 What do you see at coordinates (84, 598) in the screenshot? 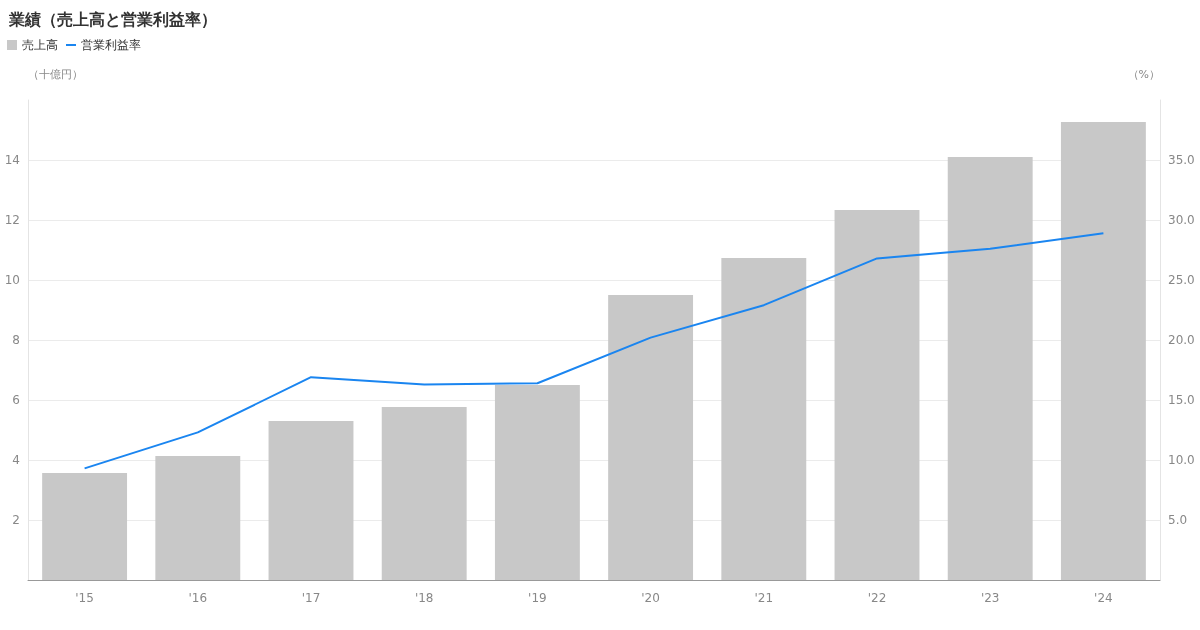
I see `x-tick-label: '15` at bounding box center [84, 598].